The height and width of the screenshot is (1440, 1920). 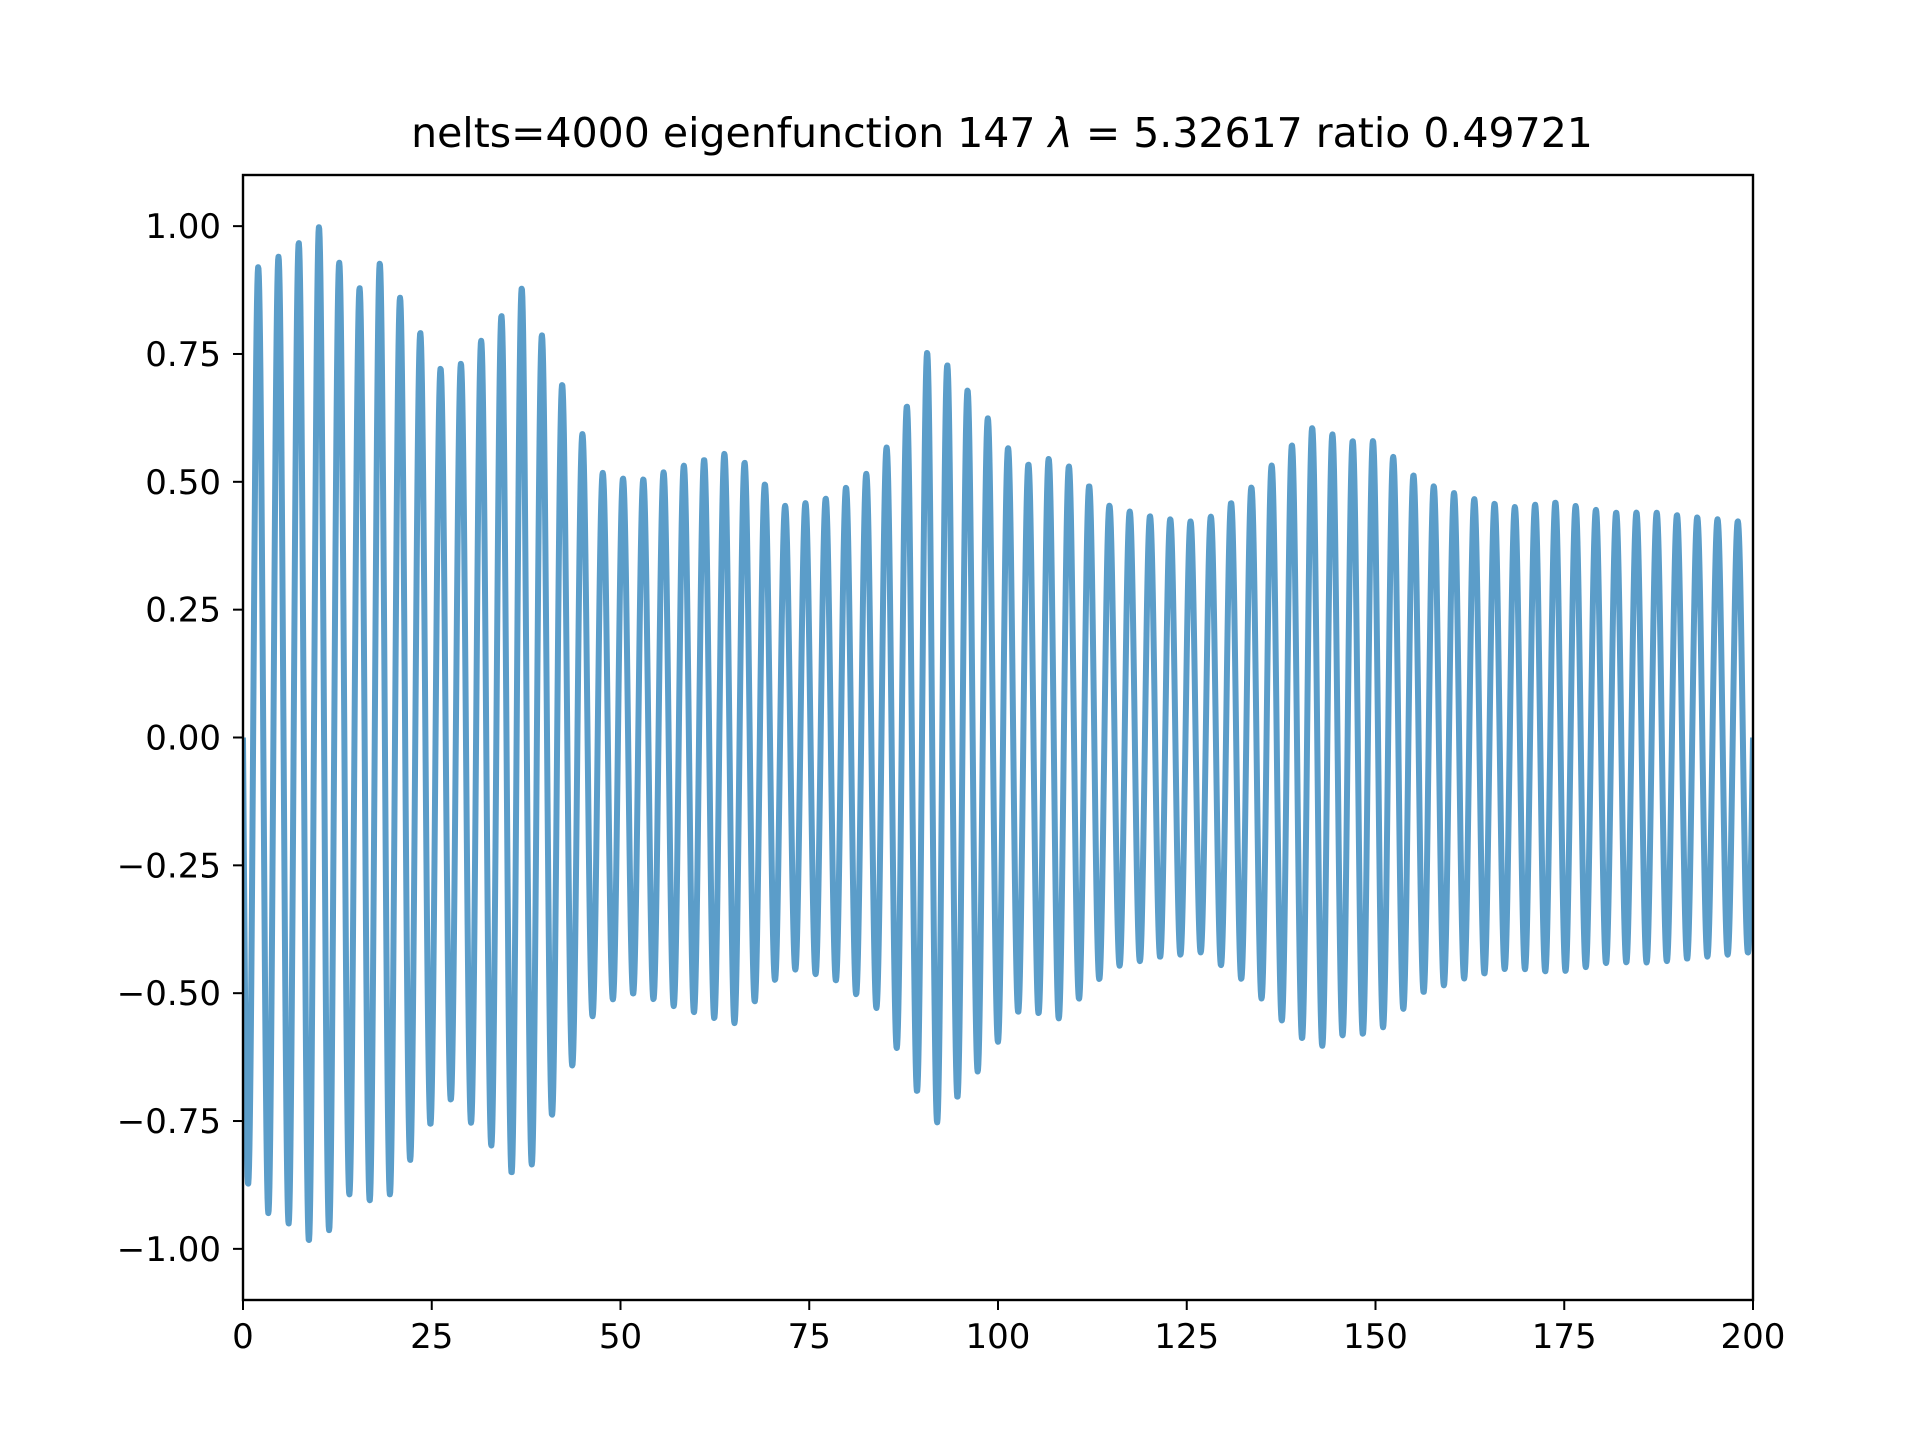 I want to click on x-tick-label: 50, so click(x=620, y=1337).